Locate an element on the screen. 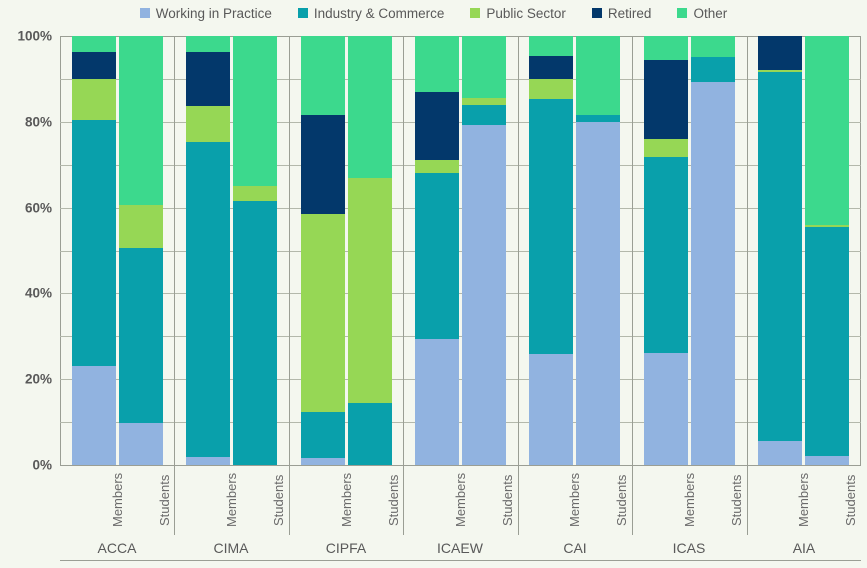 This screenshot has height=568, width=867. bar-aia-members is located at coordinates (780, 250).